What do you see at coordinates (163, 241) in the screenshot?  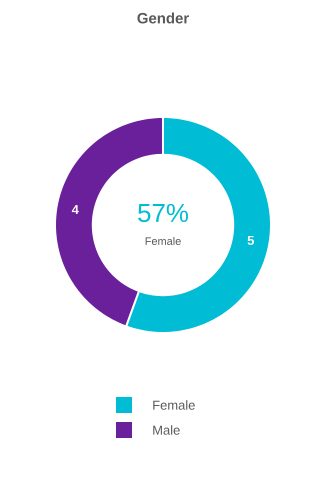 I see `text: Female` at bounding box center [163, 241].